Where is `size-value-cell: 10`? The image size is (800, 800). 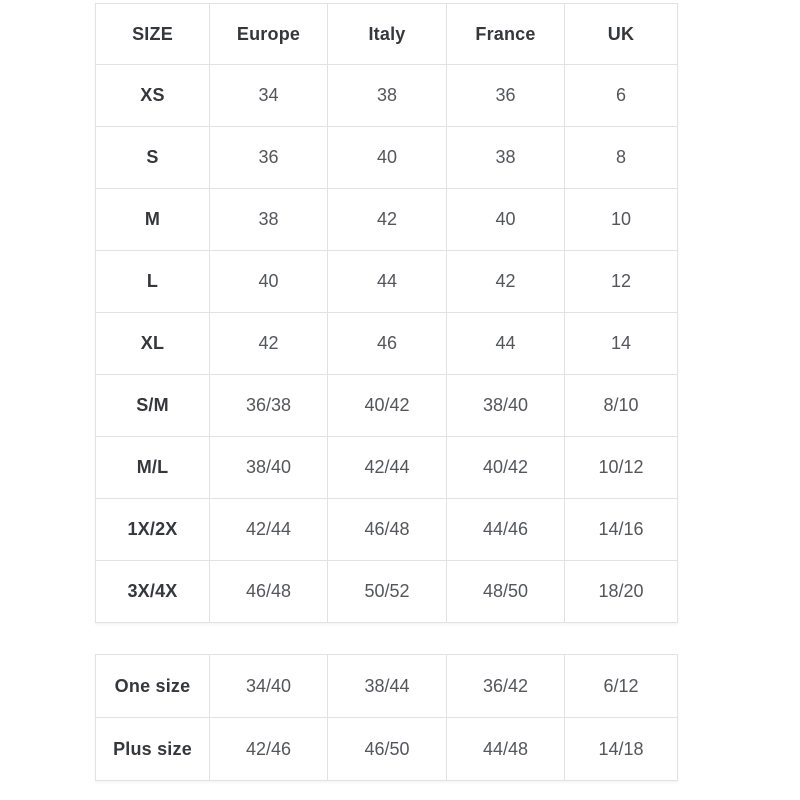
size-value-cell: 10 is located at coordinates (621, 219).